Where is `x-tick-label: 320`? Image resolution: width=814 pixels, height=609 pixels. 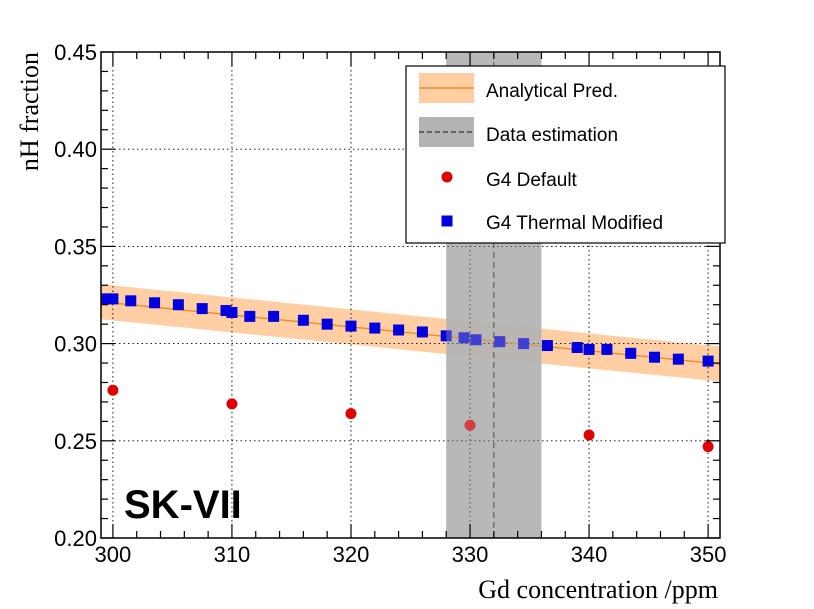
x-tick-label: 320 is located at coordinates (351, 554).